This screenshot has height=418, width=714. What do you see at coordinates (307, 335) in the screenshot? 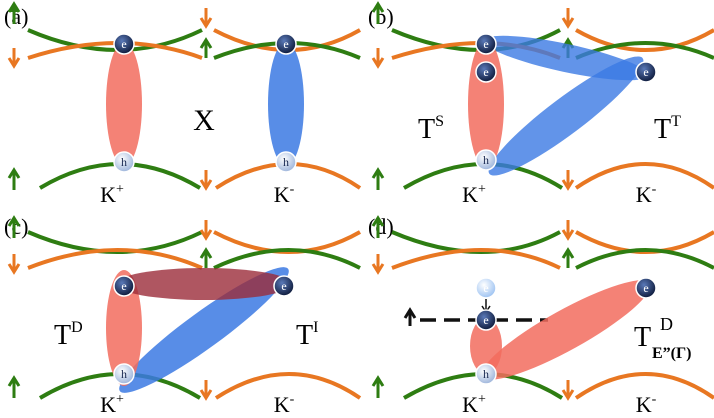
I see `intervalley-trion-label: TI` at bounding box center [307, 335].